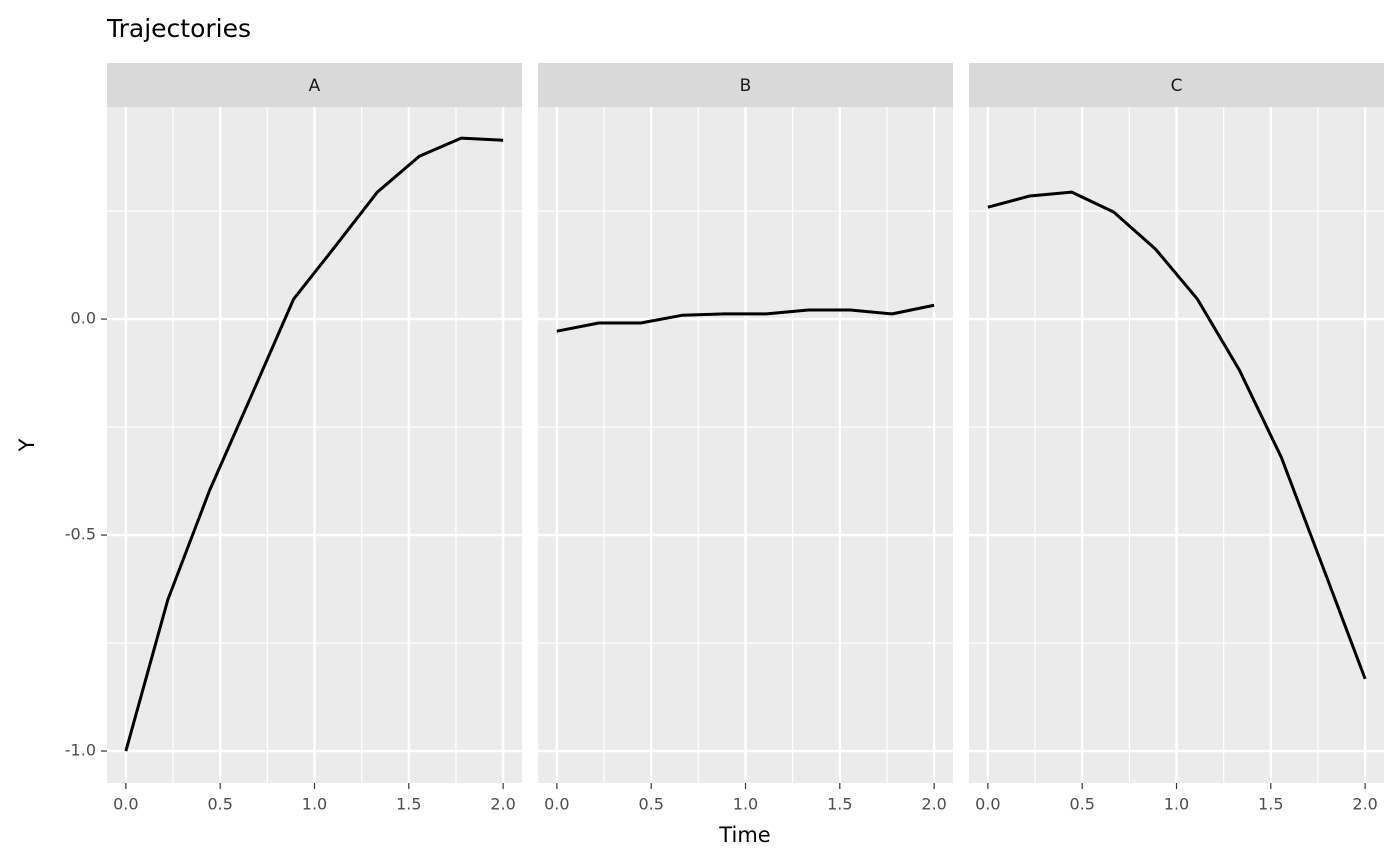 This screenshot has height=866, width=1400. What do you see at coordinates (83, 318) in the screenshot?
I see `y-tick-label: 0.0` at bounding box center [83, 318].